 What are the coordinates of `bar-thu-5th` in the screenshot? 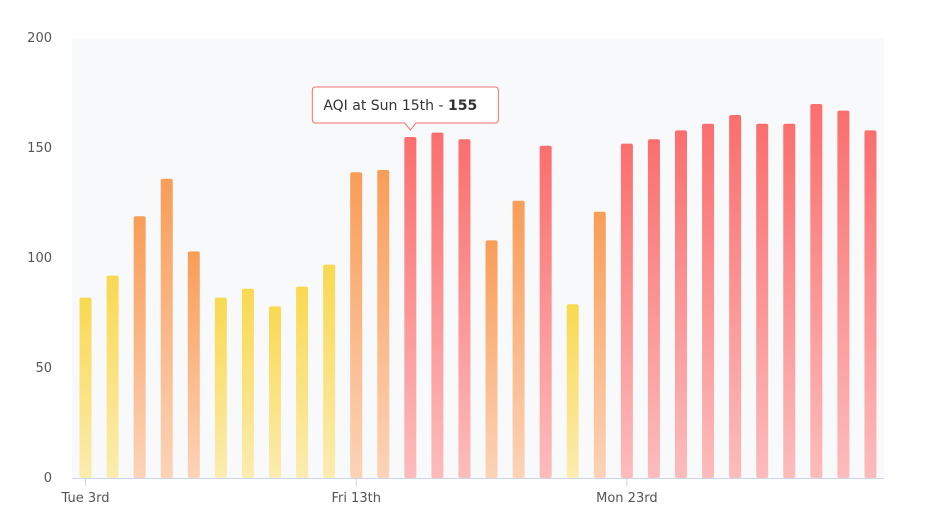 It's located at (139, 347).